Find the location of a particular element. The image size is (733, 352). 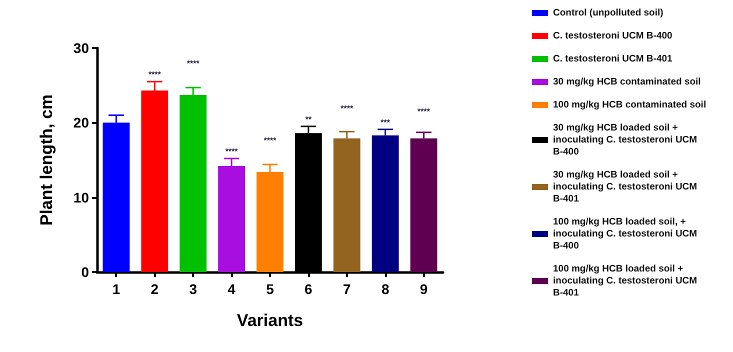

y-tick-label: 20 is located at coordinates (81, 122).